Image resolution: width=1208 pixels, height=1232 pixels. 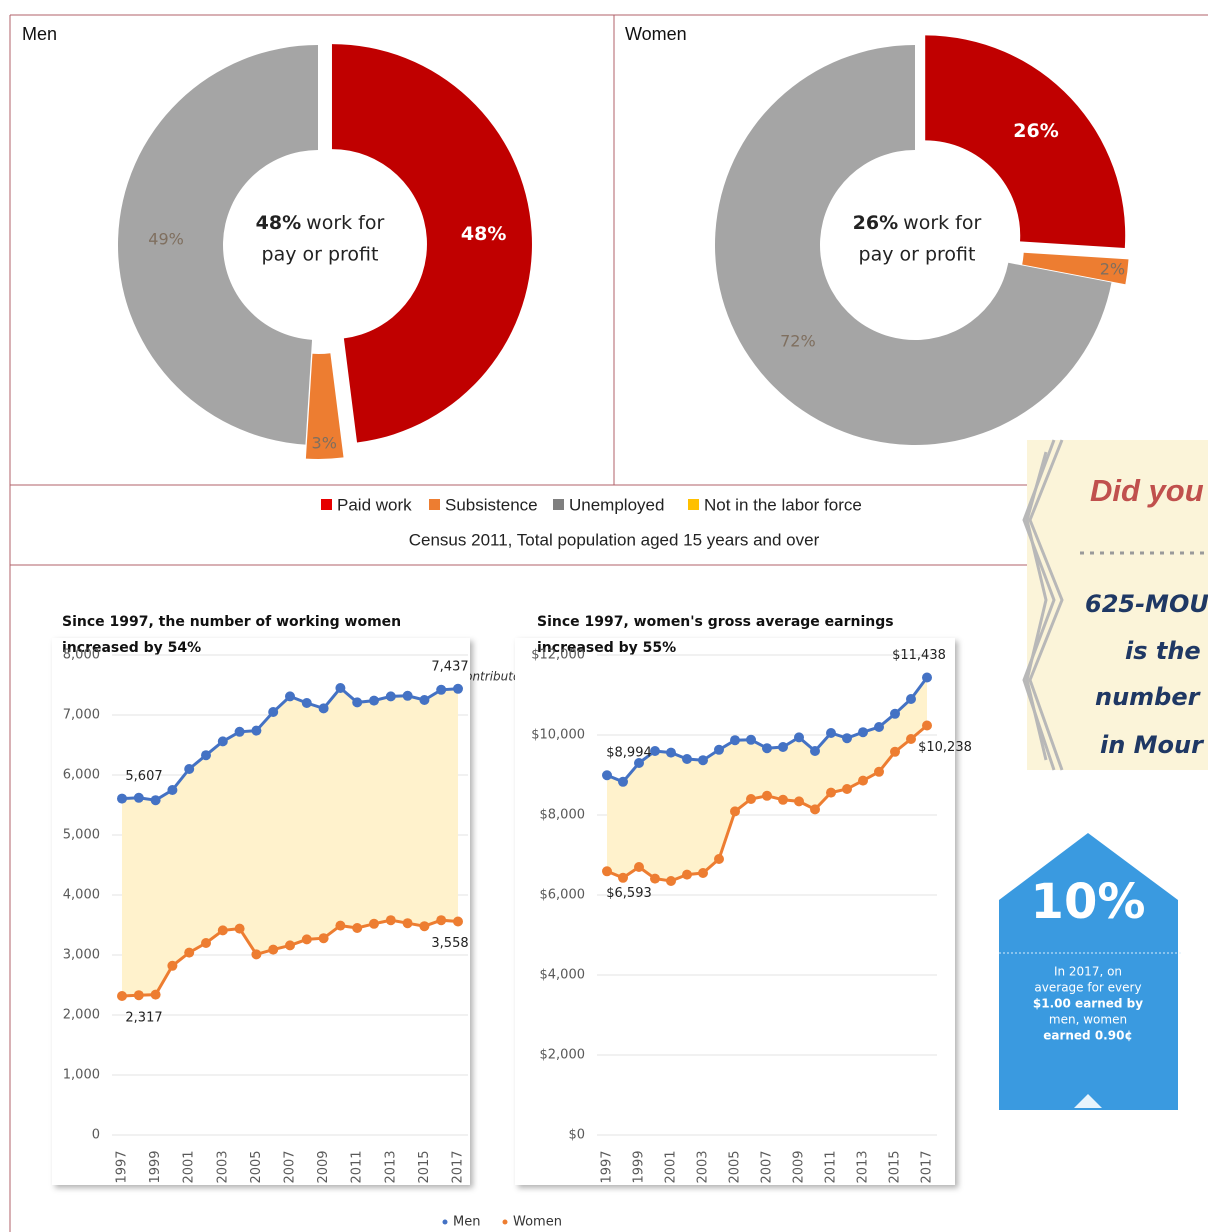 I want to click on center-label: 26% work for, so click(x=917, y=223).